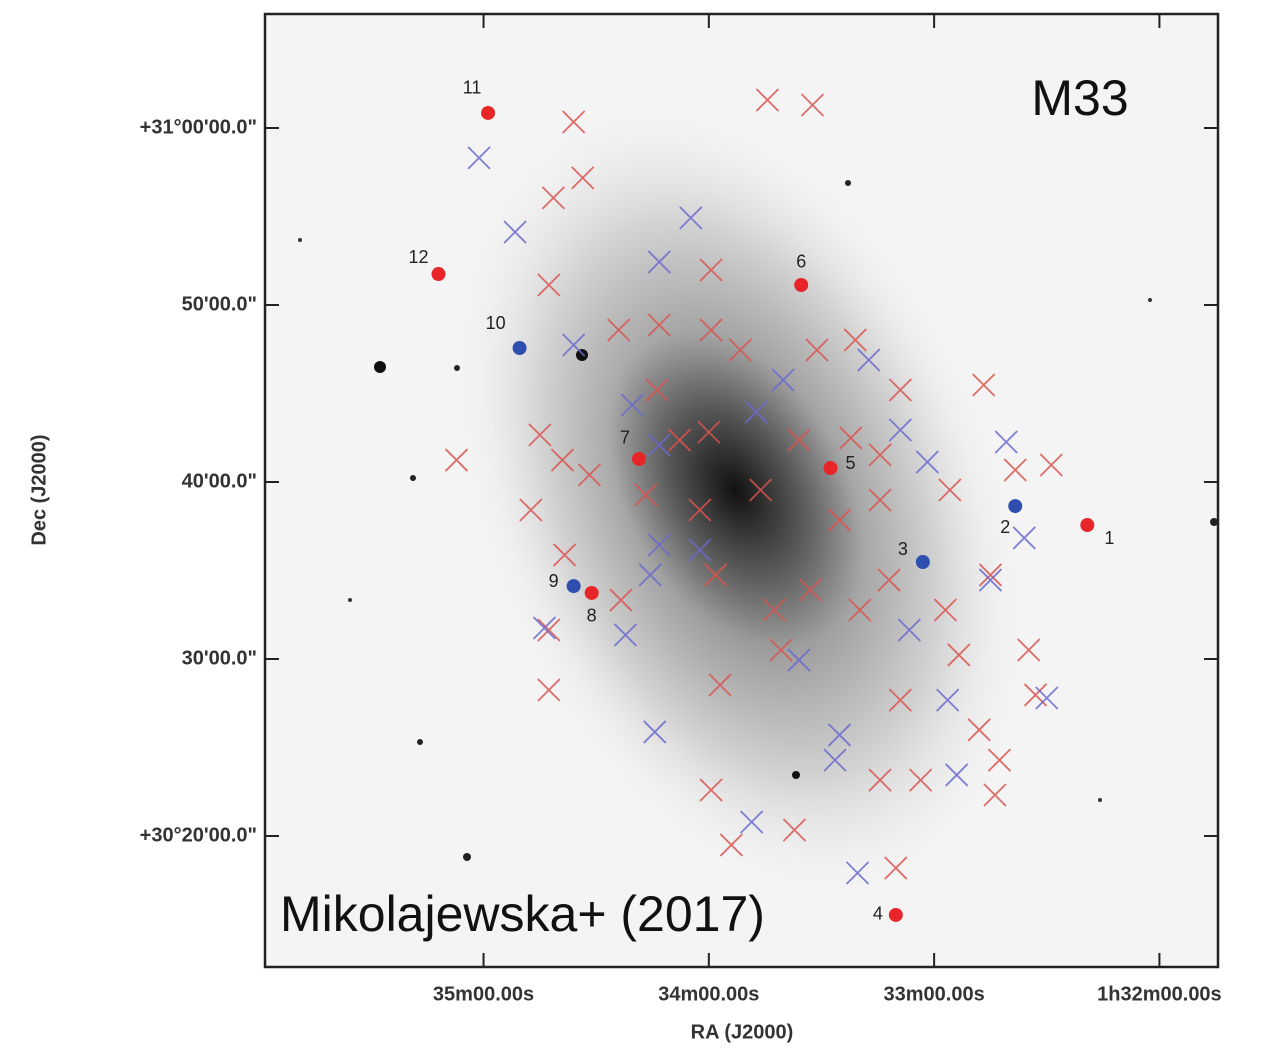 The height and width of the screenshot is (1051, 1277). Describe the element at coordinates (496, 323) in the screenshot. I see `point-label: 10` at that location.